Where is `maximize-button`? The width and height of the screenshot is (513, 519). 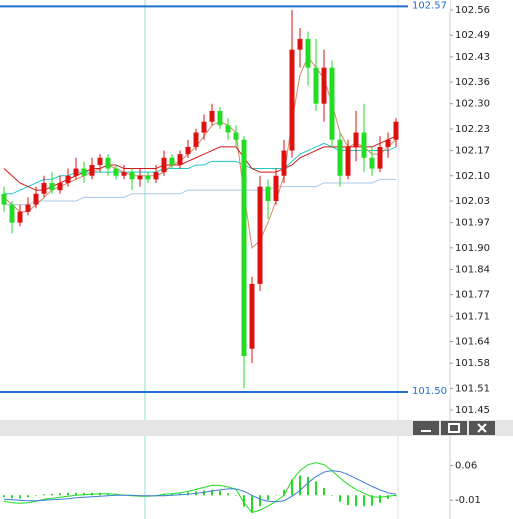 maximize-button is located at coordinates (454, 428).